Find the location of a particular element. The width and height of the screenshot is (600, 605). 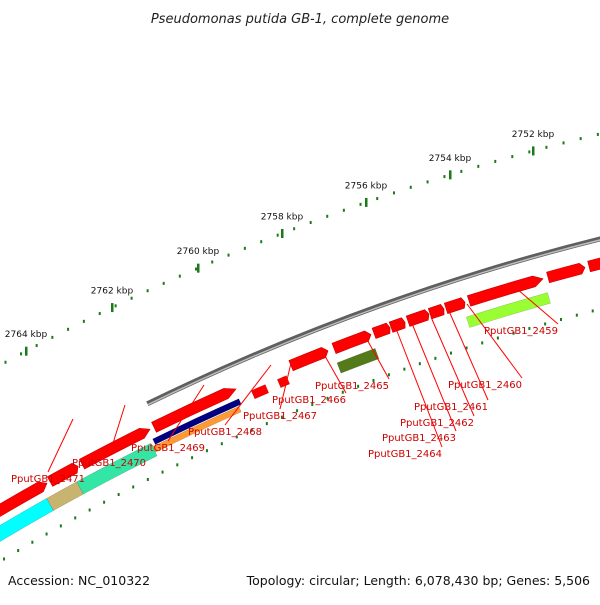

gene-label: PputGB1_2461 is located at coordinates (451, 407).